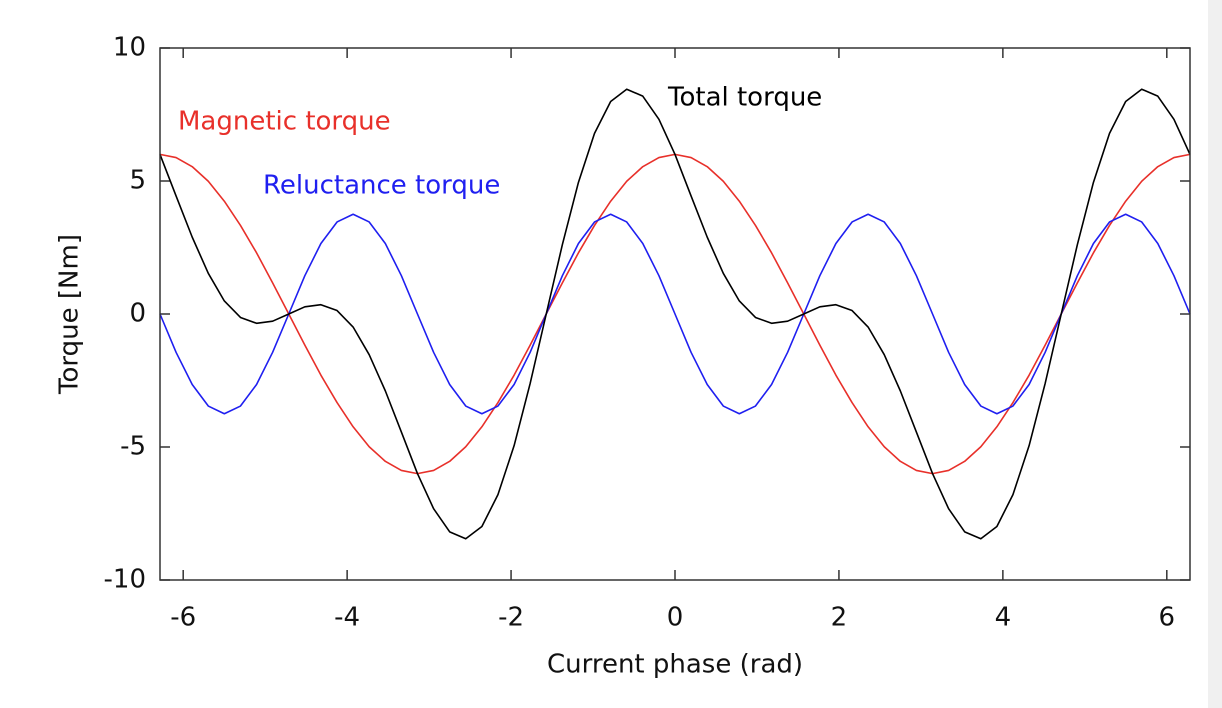 The width and height of the screenshot is (1222, 708). Describe the element at coordinates (1167, 618) in the screenshot. I see `x-tick-label: 6` at that location.